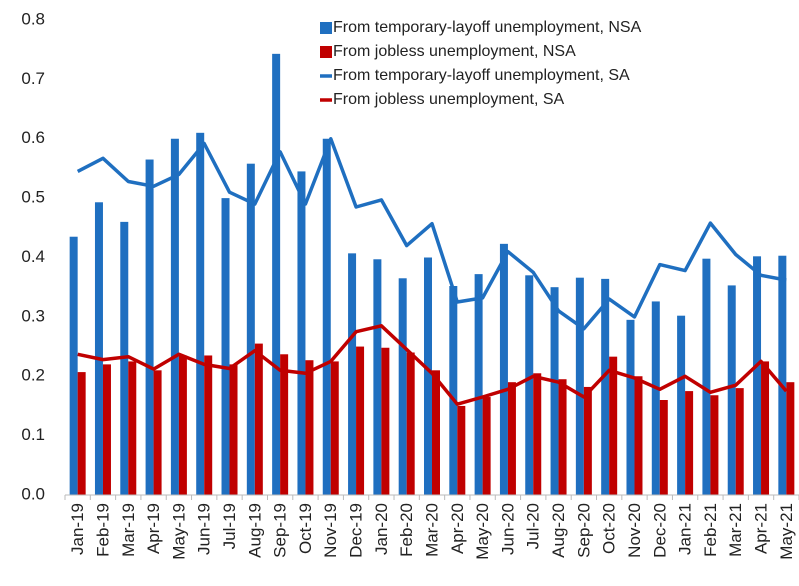 The width and height of the screenshot is (799, 586). Describe the element at coordinates (254, 530) in the screenshot. I see `x-tick-label: Aug-19` at that location.